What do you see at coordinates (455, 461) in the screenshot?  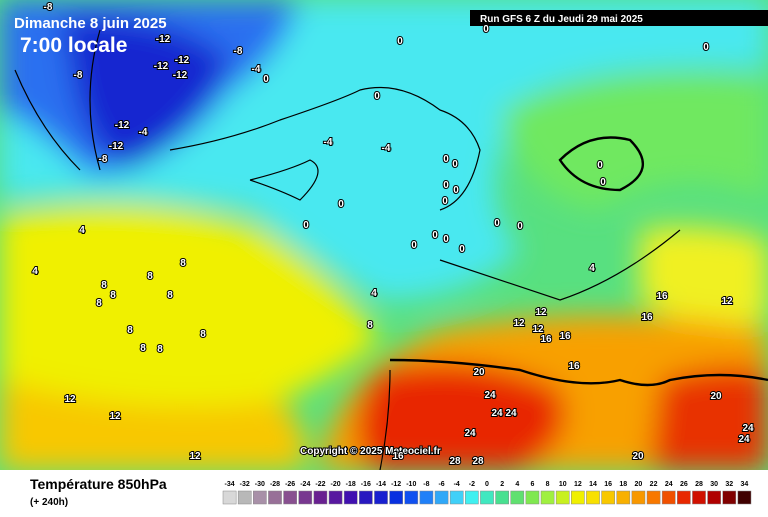 I see `map-label: 28` at bounding box center [455, 461].